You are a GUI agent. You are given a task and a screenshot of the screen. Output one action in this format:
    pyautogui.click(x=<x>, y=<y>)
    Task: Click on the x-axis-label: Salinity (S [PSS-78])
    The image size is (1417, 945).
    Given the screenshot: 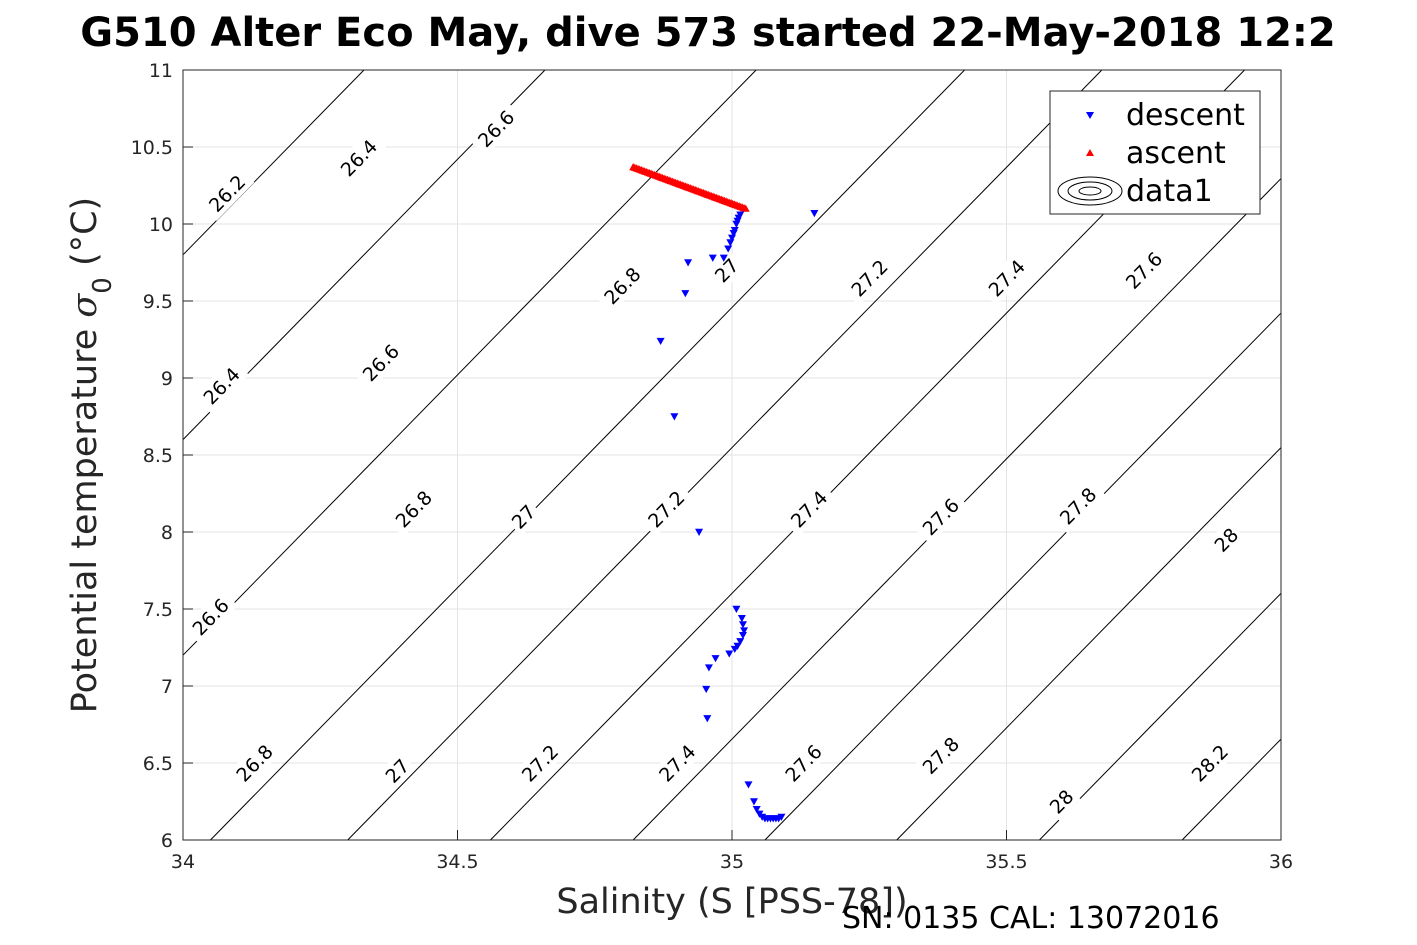 What is the action you would take?
    pyautogui.click(x=731, y=902)
    